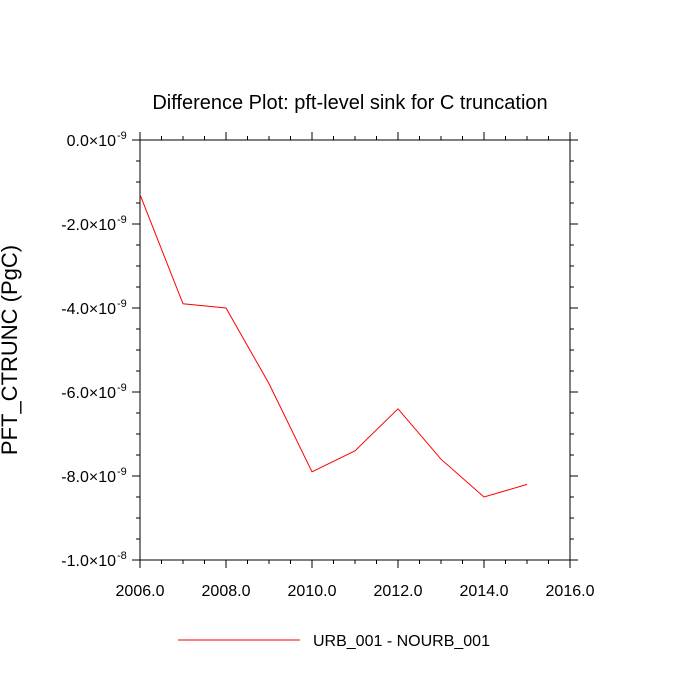  Describe the element at coordinates (122, 556) in the screenshot. I see `y-tick-exponent: -8` at that location.